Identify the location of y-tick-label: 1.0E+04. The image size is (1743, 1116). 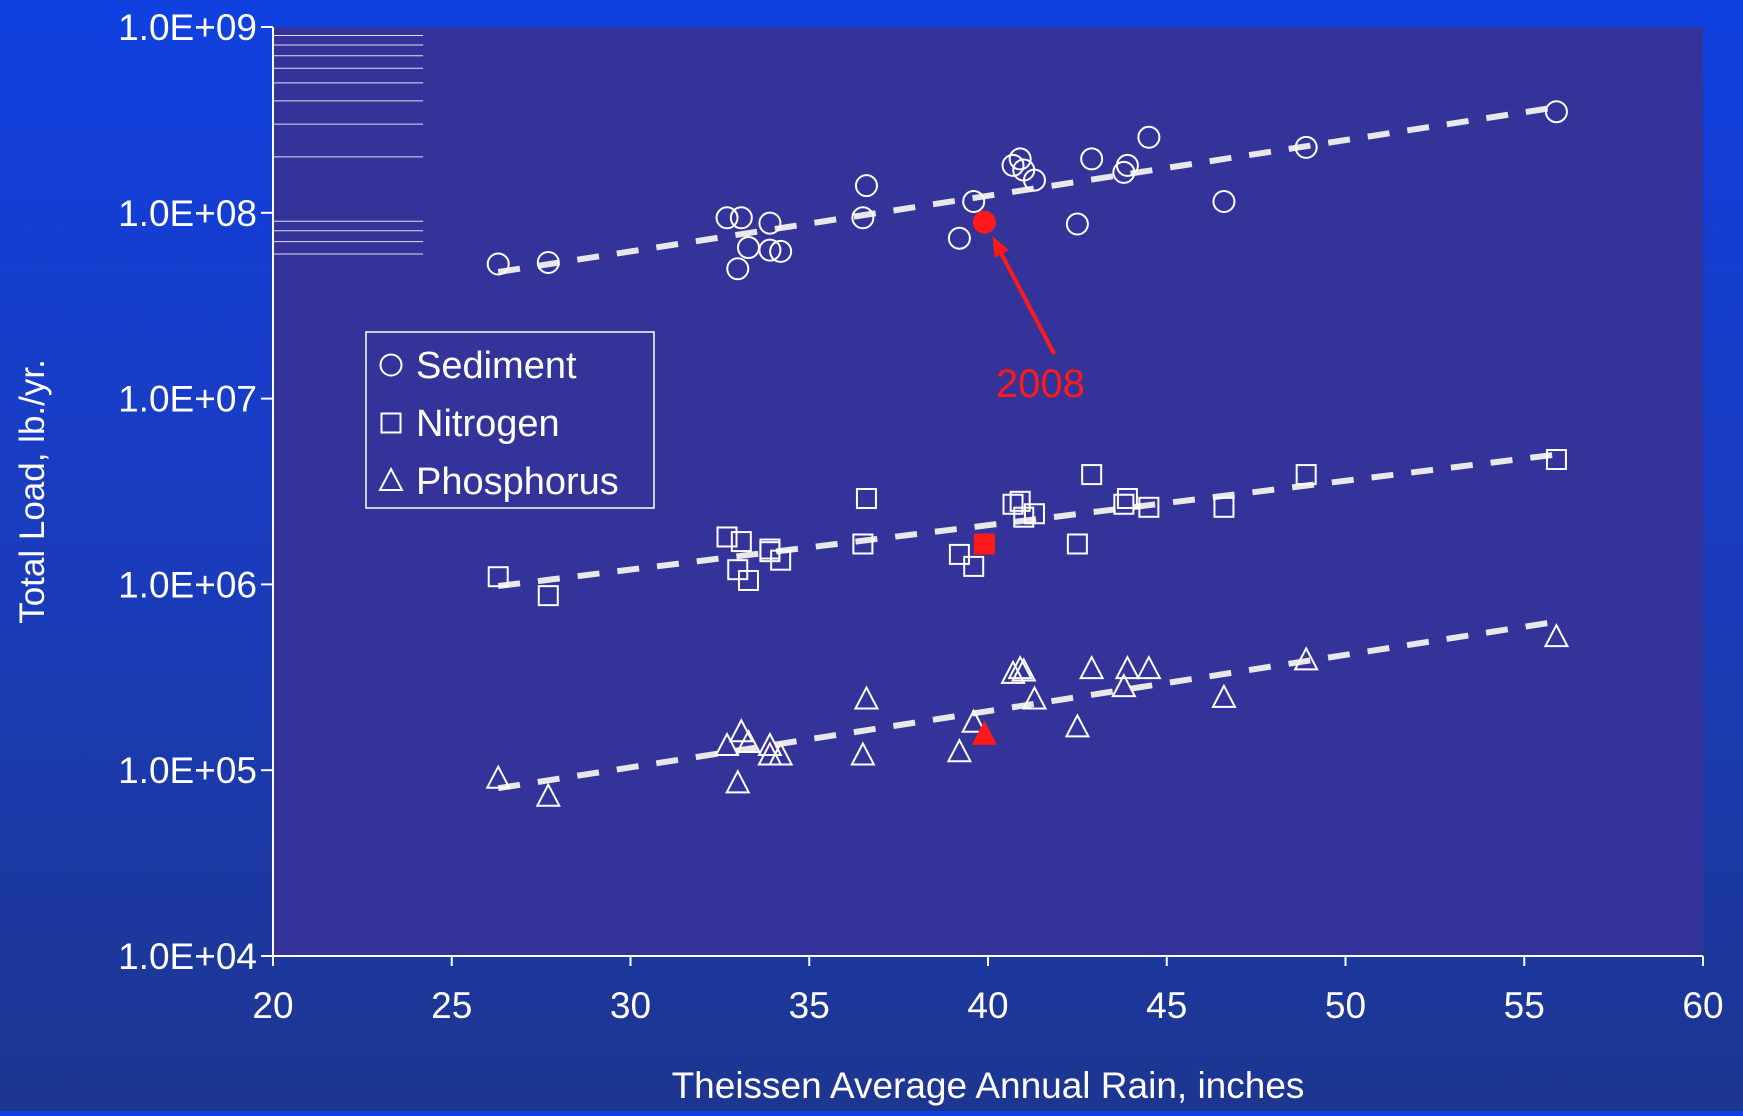
(187, 956).